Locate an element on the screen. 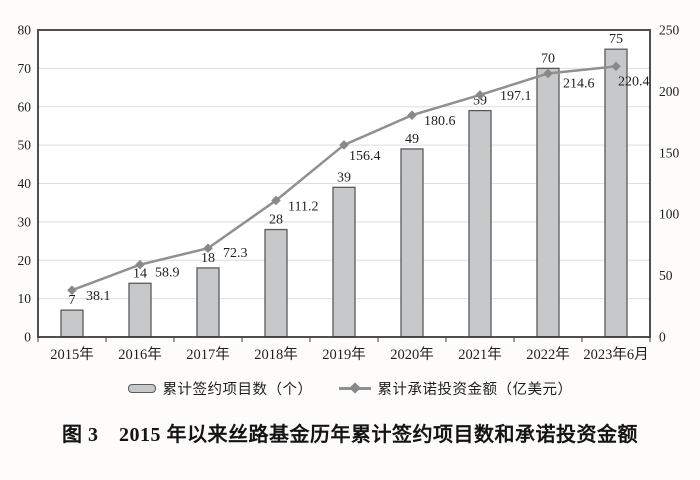 This screenshot has height=480, width=700. figure-caption: 图 3 2015 年以来丝路基金历年累计签约项目数和承诺投资金额 is located at coordinates (350, 435).